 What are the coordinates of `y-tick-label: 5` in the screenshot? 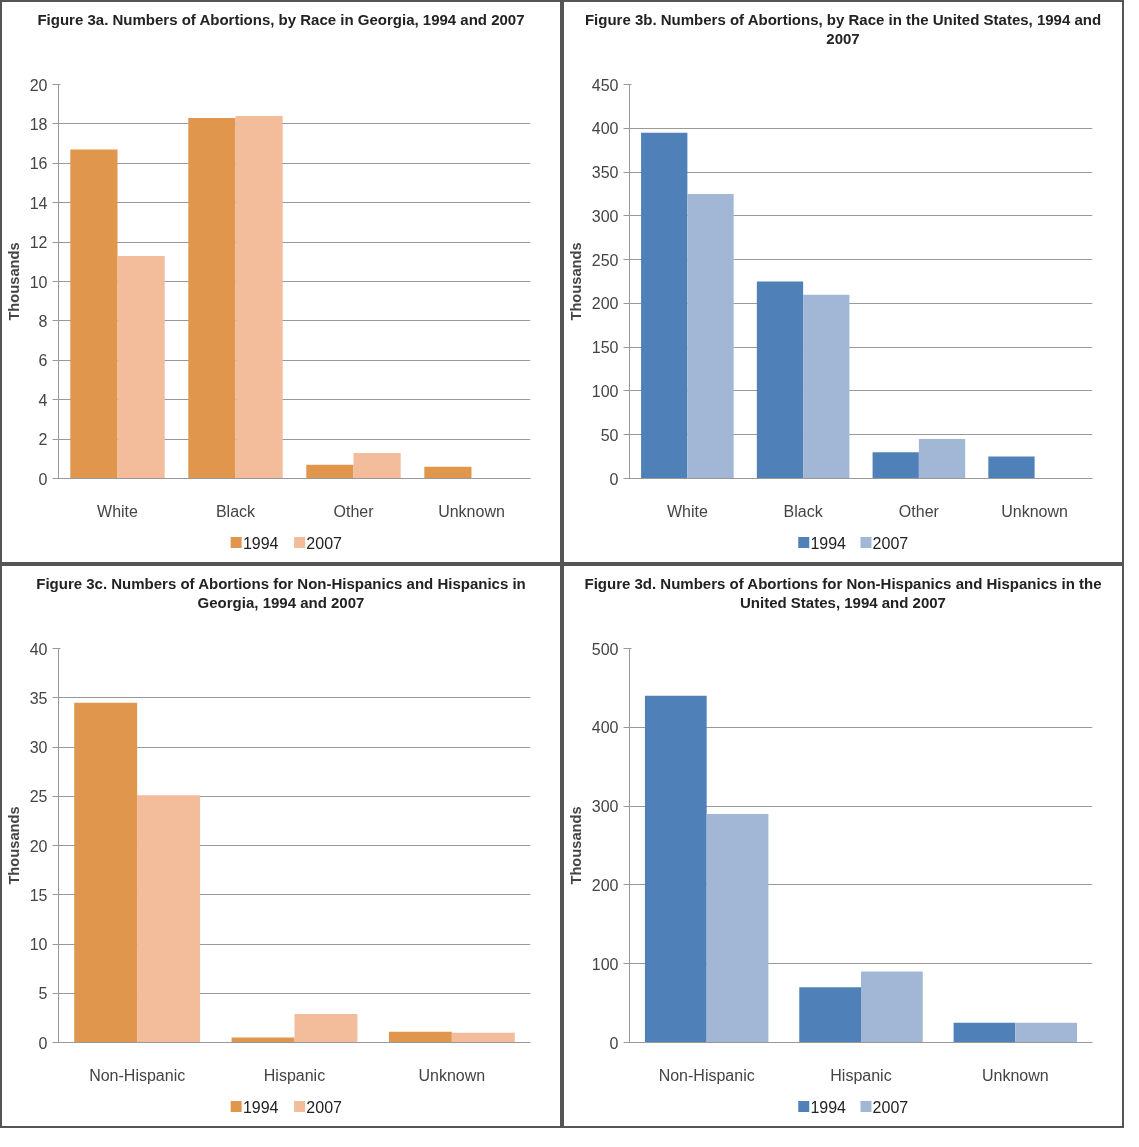 It's located at (43, 994).